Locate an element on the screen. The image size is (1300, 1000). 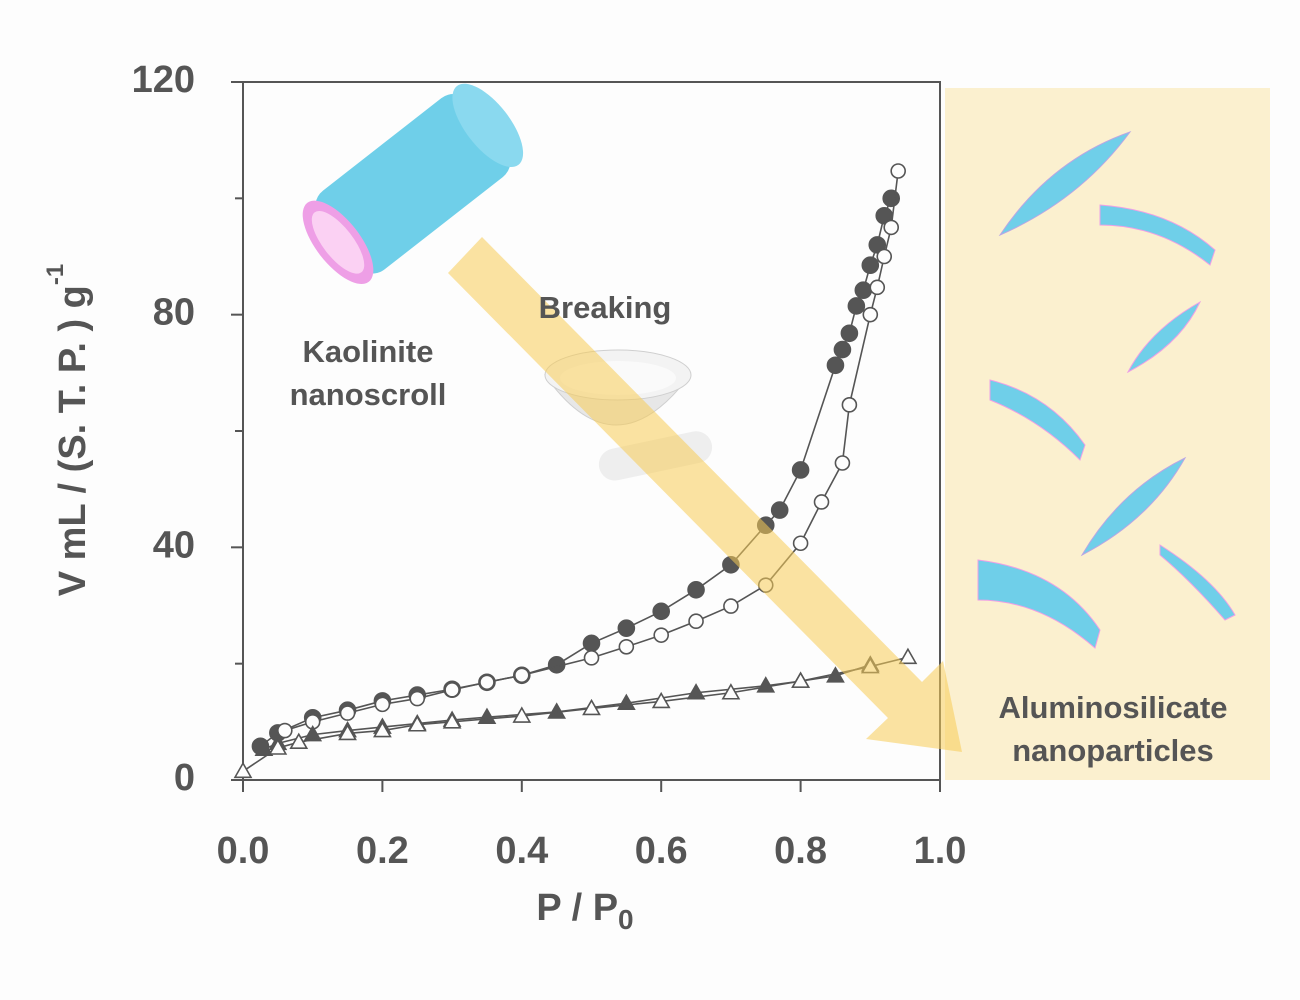
x-tick-label: 1.0 is located at coordinates (940, 851).